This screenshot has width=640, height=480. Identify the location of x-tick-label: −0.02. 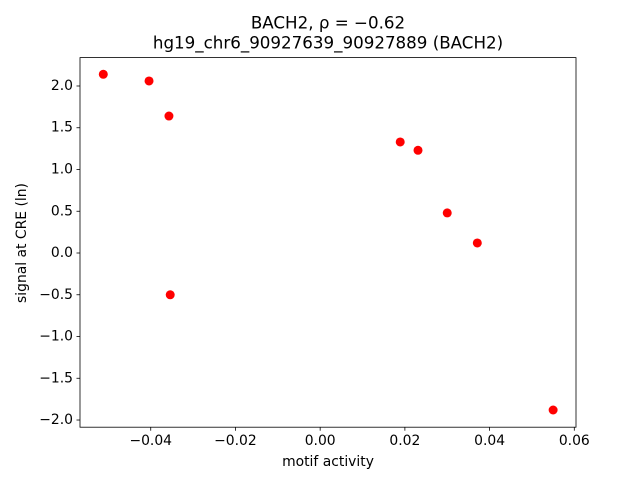
(235, 441).